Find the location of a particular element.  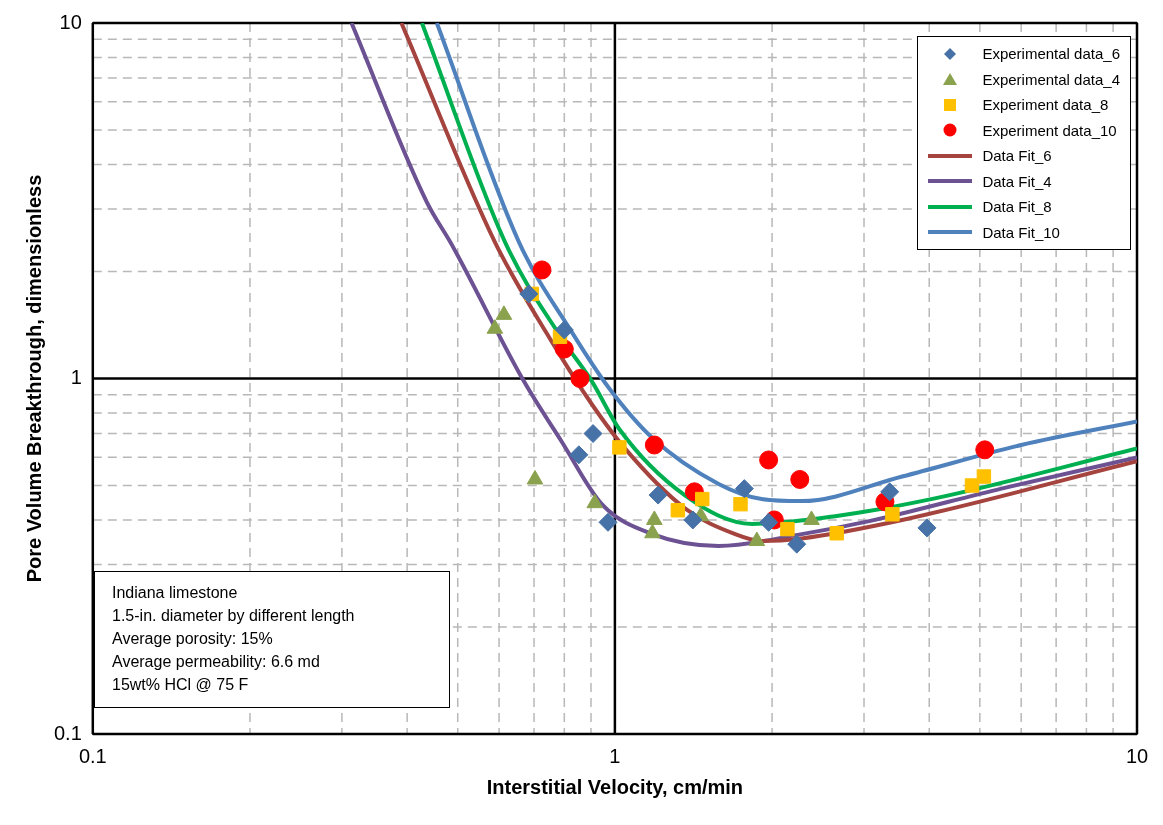

legend-label: Data Fit_4 is located at coordinates (1017, 181).